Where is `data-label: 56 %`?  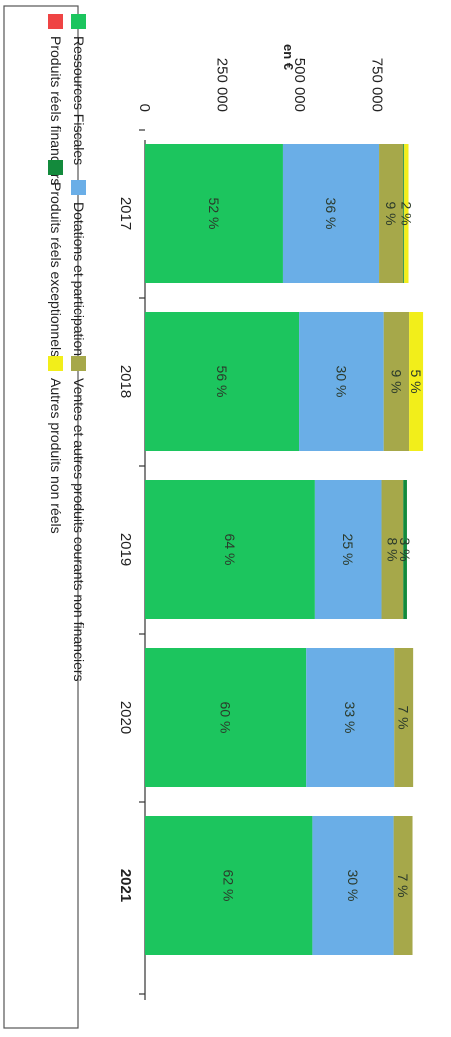 data-label: 56 % is located at coordinates (222, 382).